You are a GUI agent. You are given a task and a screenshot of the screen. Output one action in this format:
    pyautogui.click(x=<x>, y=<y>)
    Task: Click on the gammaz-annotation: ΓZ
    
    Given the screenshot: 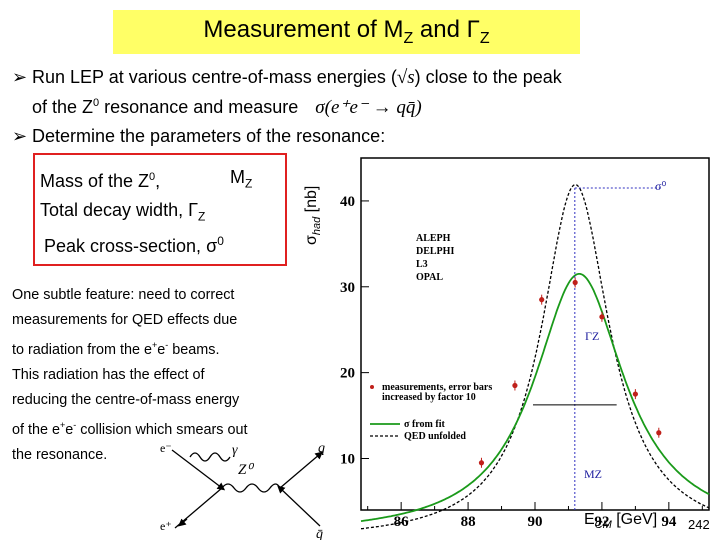 What is the action you would take?
    pyautogui.click(x=592, y=336)
    